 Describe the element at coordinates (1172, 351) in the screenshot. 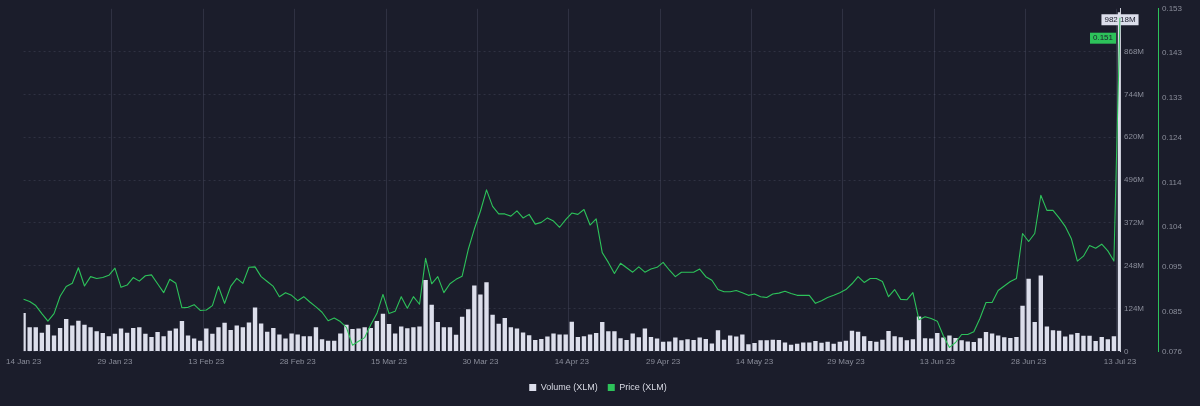

I see `y2-tick-label: 0.076` at that location.